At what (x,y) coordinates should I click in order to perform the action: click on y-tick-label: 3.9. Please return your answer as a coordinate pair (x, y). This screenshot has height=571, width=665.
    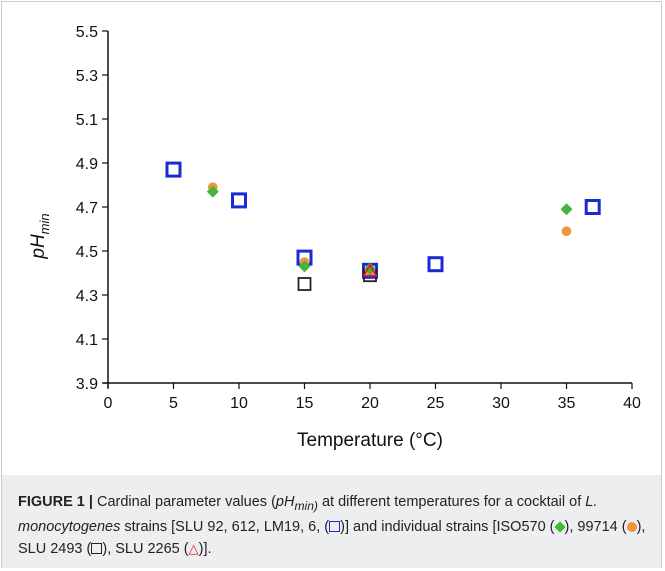
    Looking at the image, I should click on (87, 384).